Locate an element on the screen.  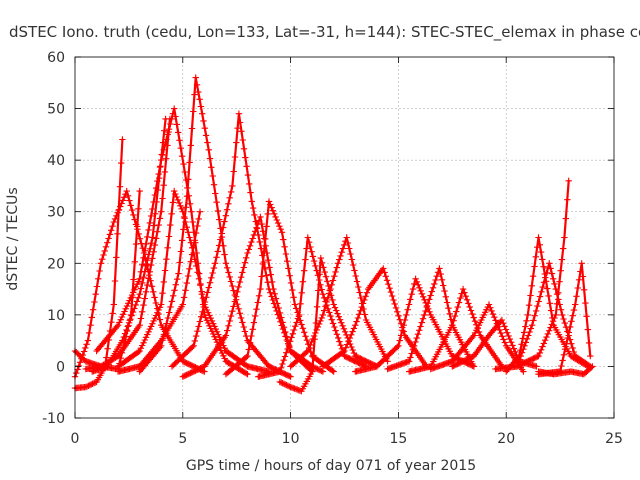
x-axis-label: GPS time / hours of day 071 of year 2015 is located at coordinates (331, 466).